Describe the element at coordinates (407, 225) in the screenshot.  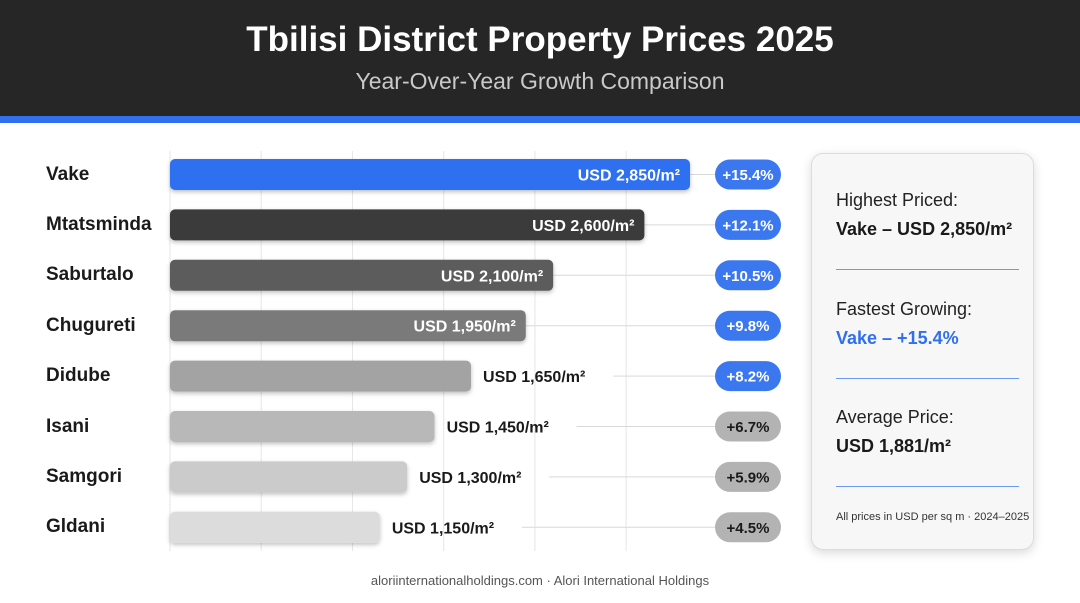
I see `bar-mtatsminda` at that location.